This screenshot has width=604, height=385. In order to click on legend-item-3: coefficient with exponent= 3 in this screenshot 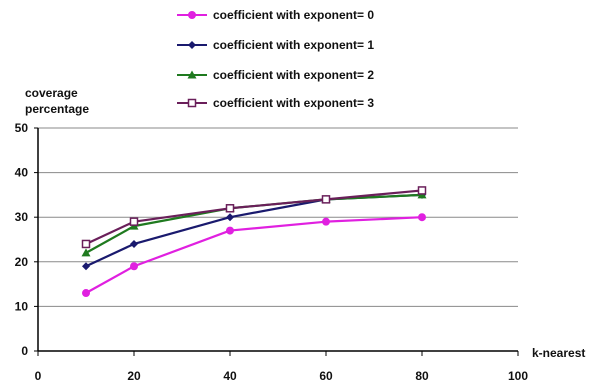, I will do `click(275, 103)`.